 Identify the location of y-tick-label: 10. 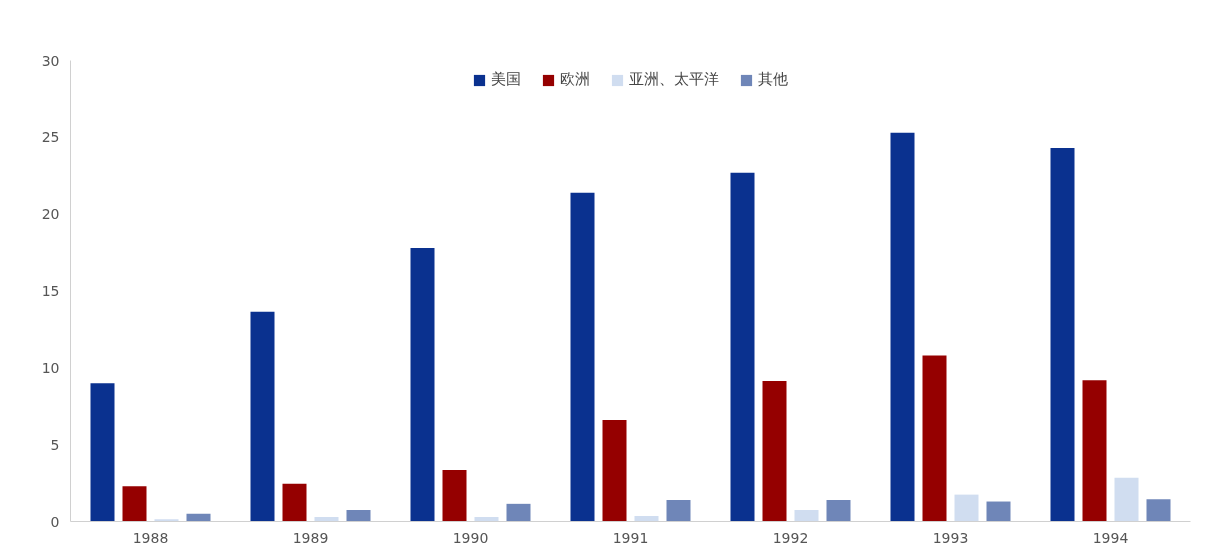
(50, 367).